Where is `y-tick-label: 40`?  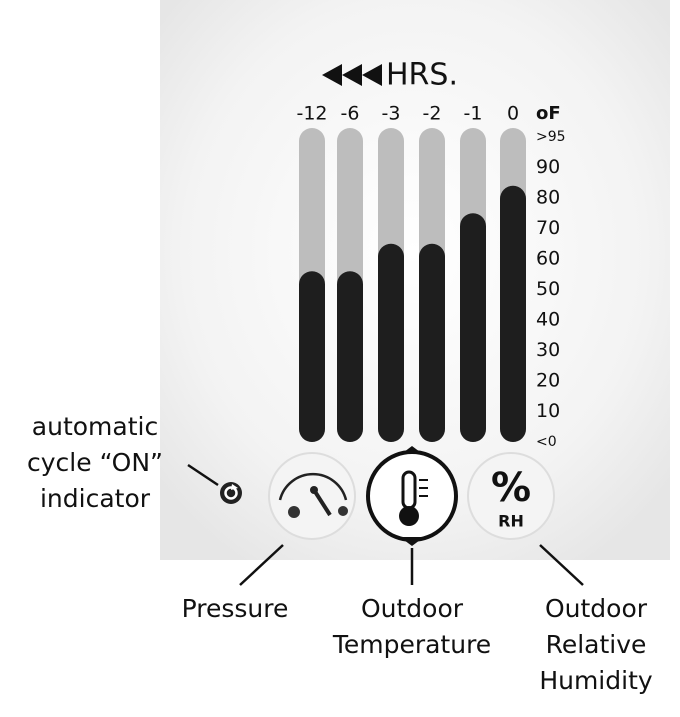 y-tick-label: 40 is located at coordinates (548, 320).